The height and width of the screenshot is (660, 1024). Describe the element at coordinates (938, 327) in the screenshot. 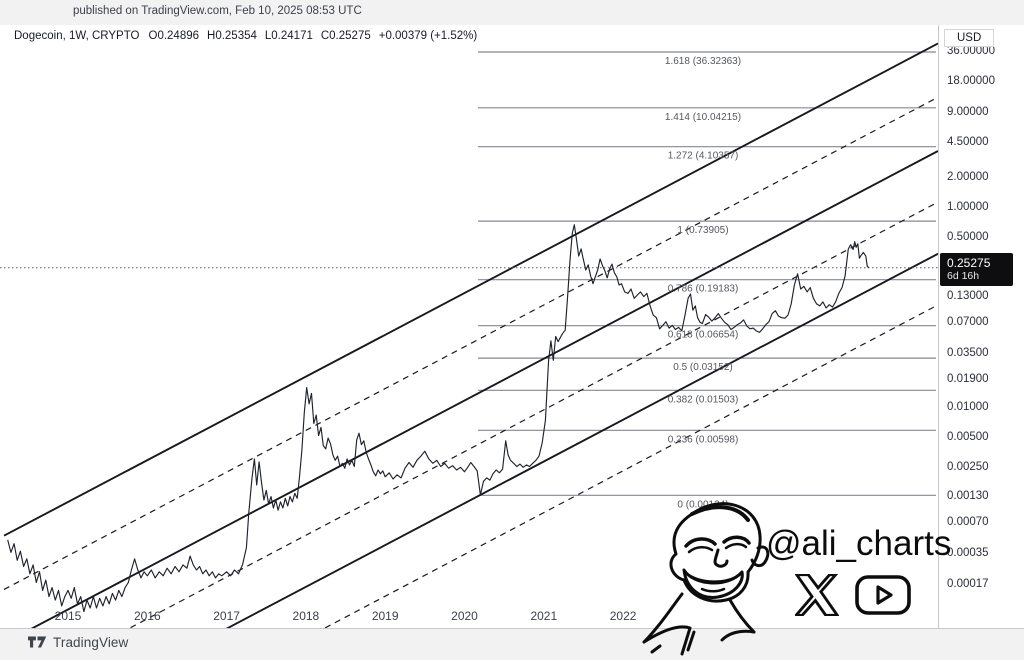

I see `price-axis-border` at that location.